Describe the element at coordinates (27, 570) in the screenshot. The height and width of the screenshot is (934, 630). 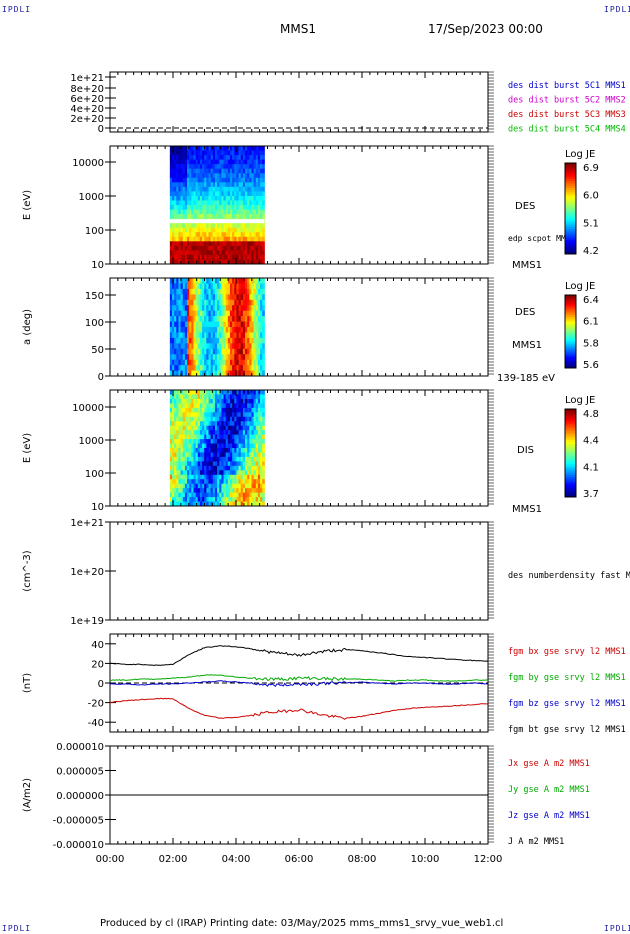
I see `y-axis-label: (cm^-3)` at that location.